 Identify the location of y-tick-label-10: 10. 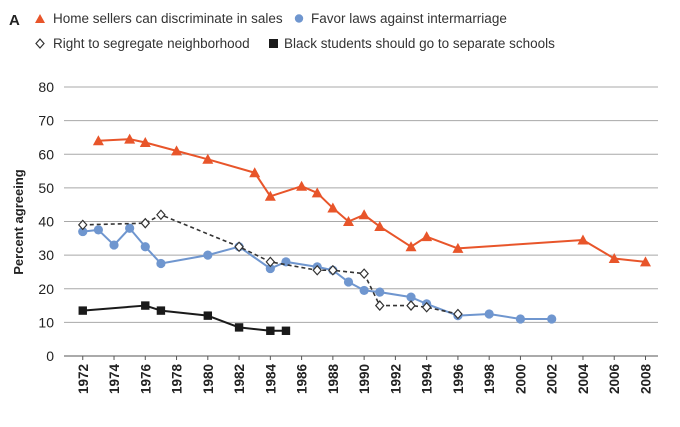
(46, 322).